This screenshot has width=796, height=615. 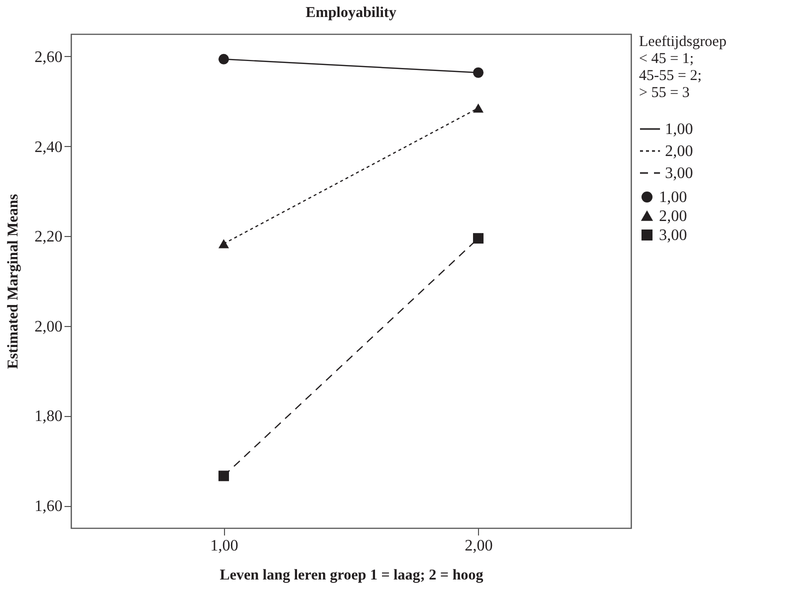 I want to click on y-tick-label: 2,40, so click(x=48, y=147).